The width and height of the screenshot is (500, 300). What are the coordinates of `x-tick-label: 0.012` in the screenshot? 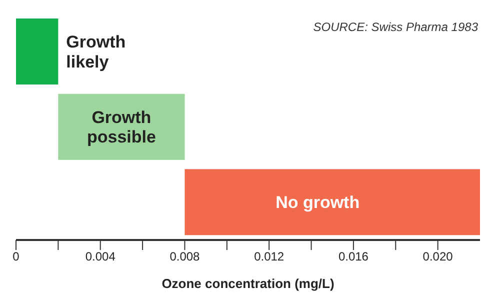 It's located at (269, 257).